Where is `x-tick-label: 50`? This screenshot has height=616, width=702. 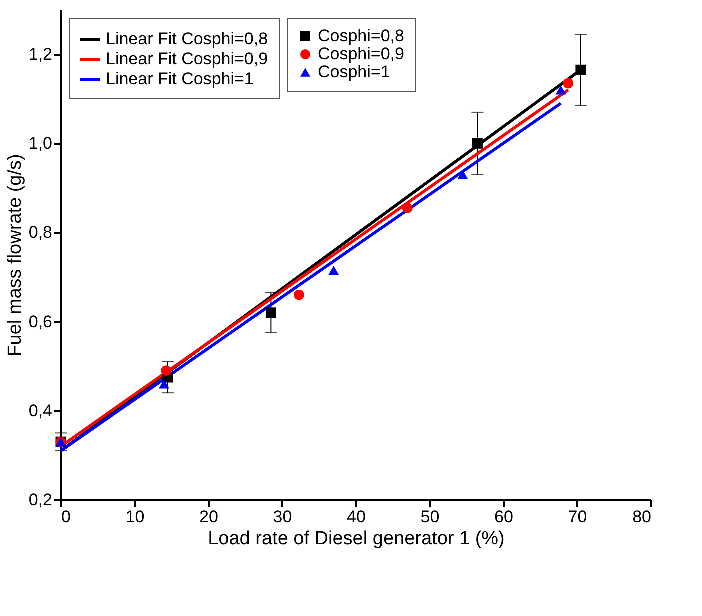
x-tick-label: 50 is located at coordinates (430, 517).